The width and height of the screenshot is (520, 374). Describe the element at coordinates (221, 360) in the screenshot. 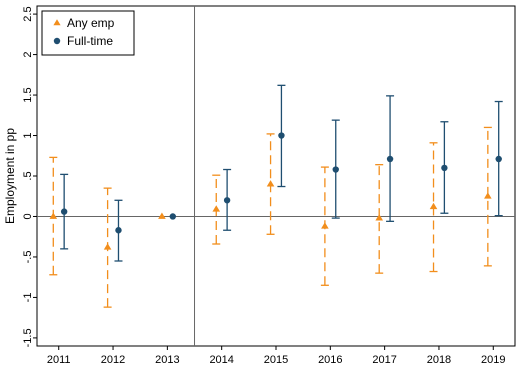

I see `x-tick-label: 2014` at that location.